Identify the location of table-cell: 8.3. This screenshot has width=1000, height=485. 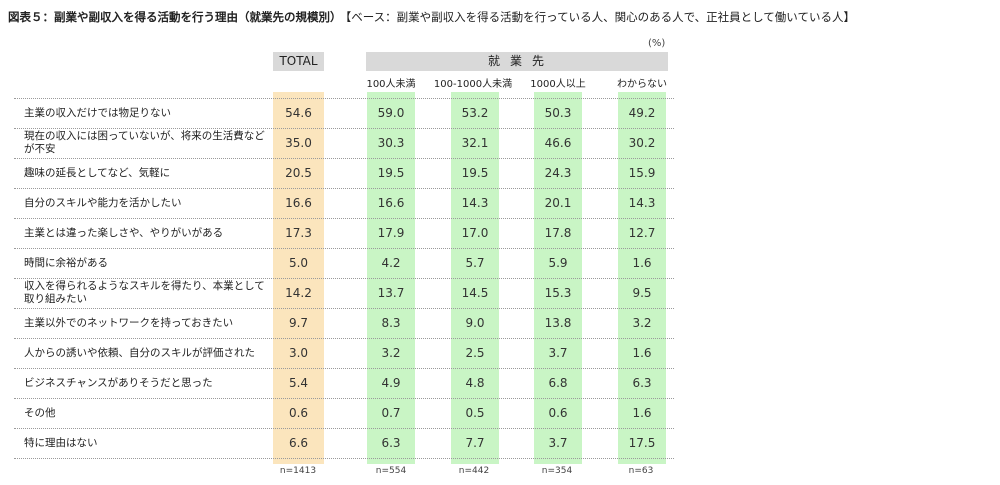
(391, 323).